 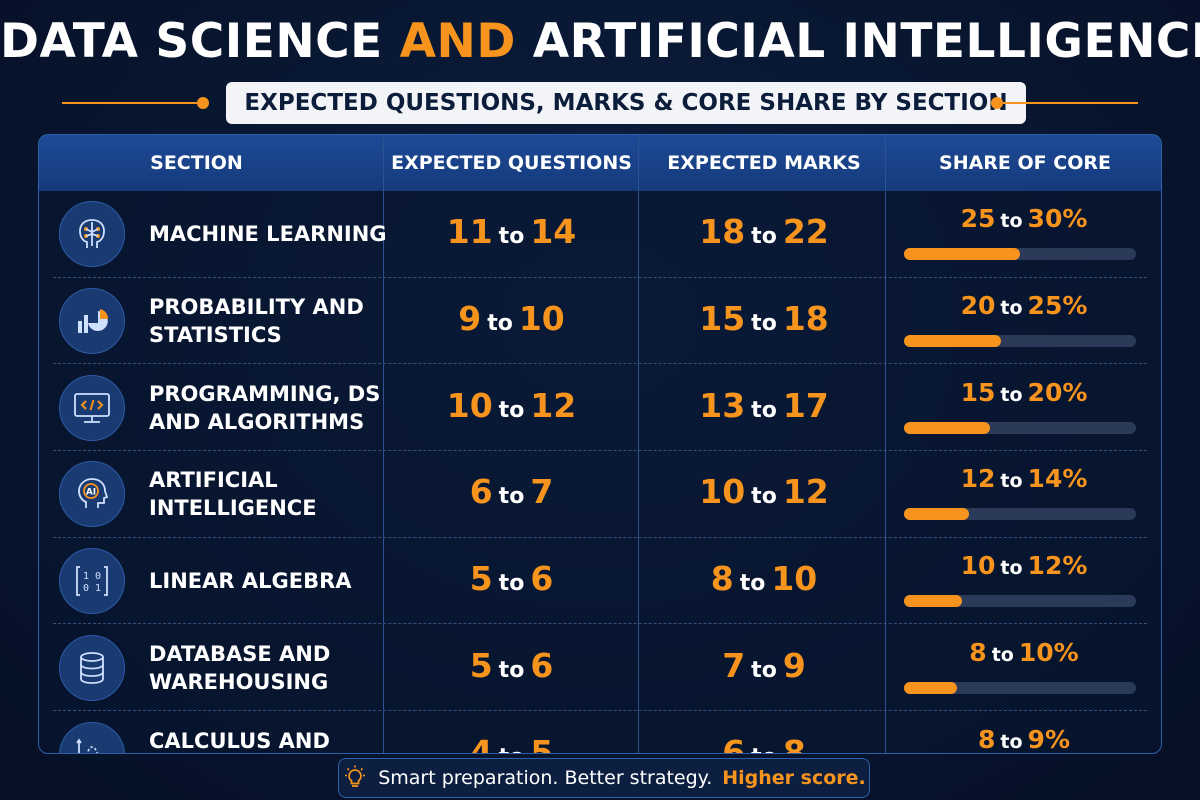 I want to click on expected-marks: 7 to 9, so click(x=764, y=665).